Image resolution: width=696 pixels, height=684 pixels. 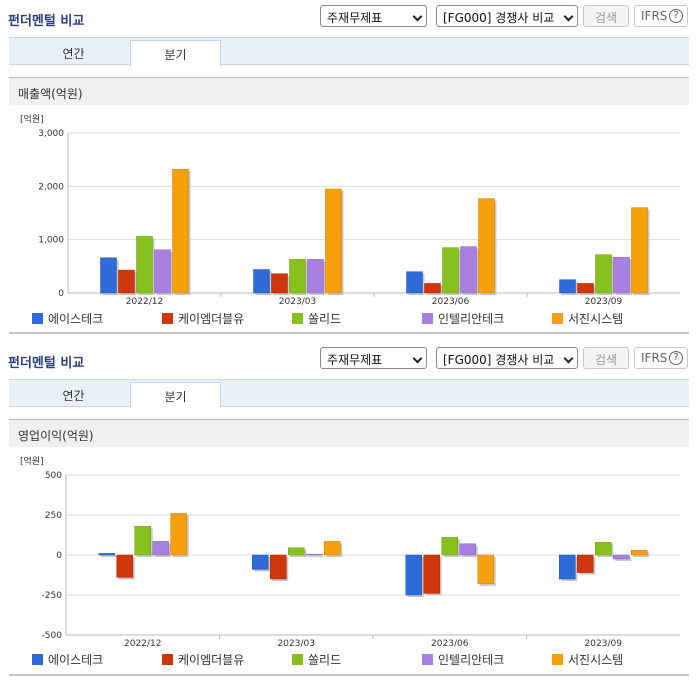 What do you see at coordinates (52, 596) in the screenshot?
I see `y-tick-label: -250` at bounding box center [52, 596].